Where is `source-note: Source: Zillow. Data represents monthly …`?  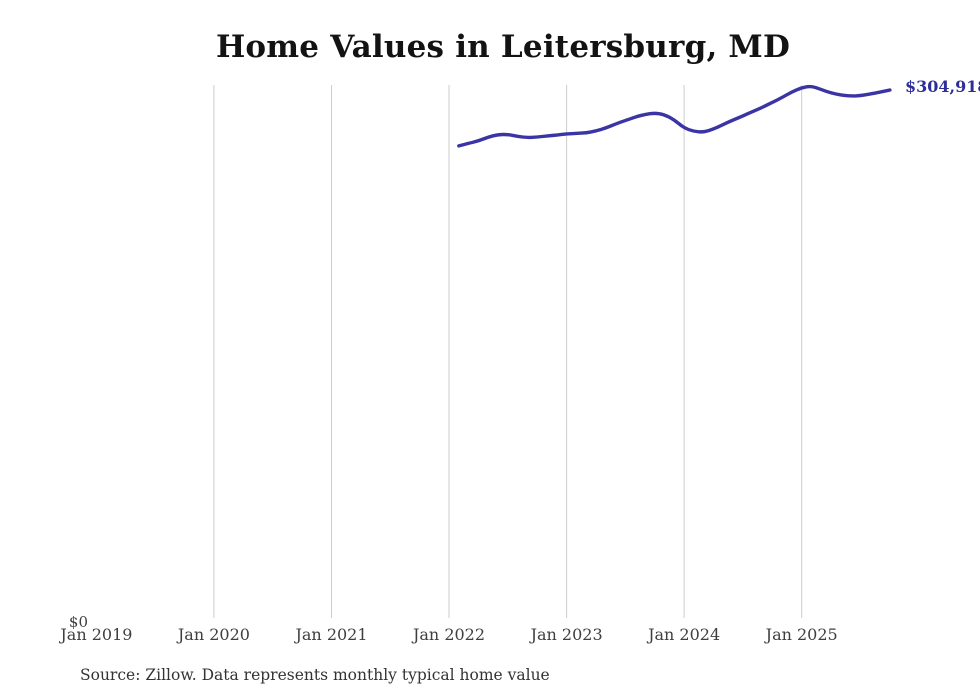
source-note: Source: Zillow. Data represents monthly … is located at coordinates (315, 675).